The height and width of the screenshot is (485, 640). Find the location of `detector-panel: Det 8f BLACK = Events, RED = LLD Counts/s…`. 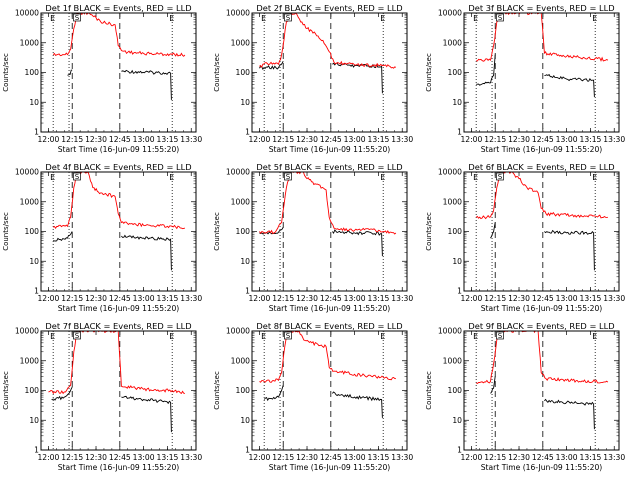

detector-panel: Det 8f BLACK = Events, RED = LLD Counts/s… is located at coordinates (313, 396).